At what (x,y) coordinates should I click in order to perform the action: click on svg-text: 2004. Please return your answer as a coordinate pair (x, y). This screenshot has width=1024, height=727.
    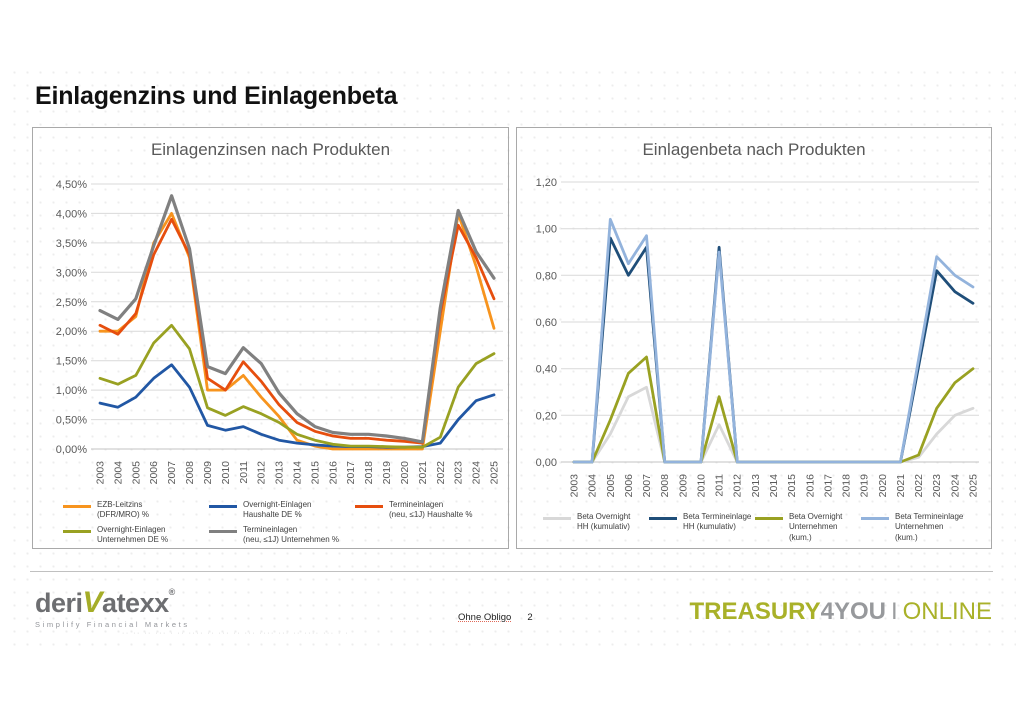
    Looking at the image, I should click on (118, 473).